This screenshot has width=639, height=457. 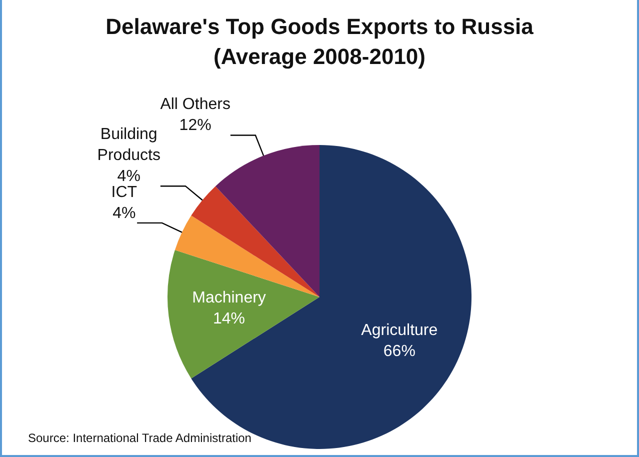 I want to click on chart-title: Delaware's Top Goods Exports to Russia, so click(x=319, y=27).